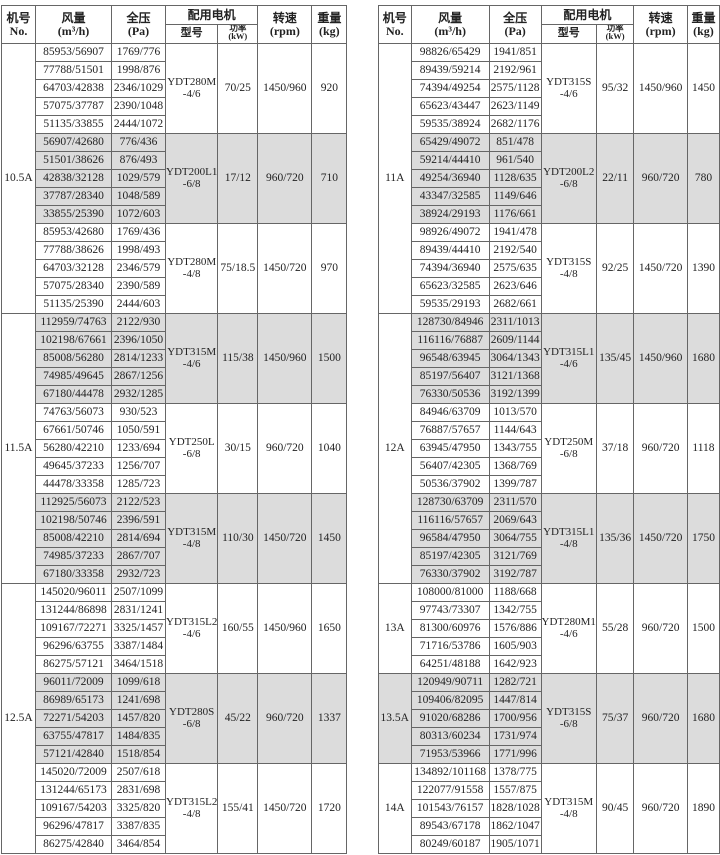  I want to click on table-row: 64703/42838 2346/1029, so click(174, 88).